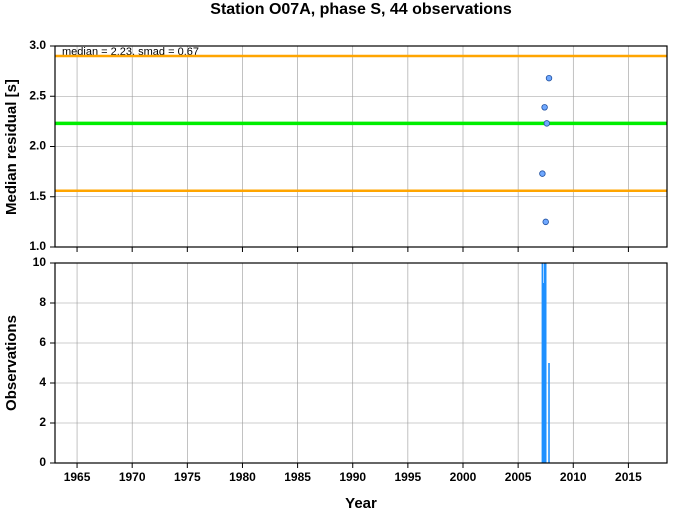 The width and height of the screenshot is (673, 511). Describe the element at coordinates (37, 246) in the screenshot. I see `y-tick-label: 1.0` at that location.